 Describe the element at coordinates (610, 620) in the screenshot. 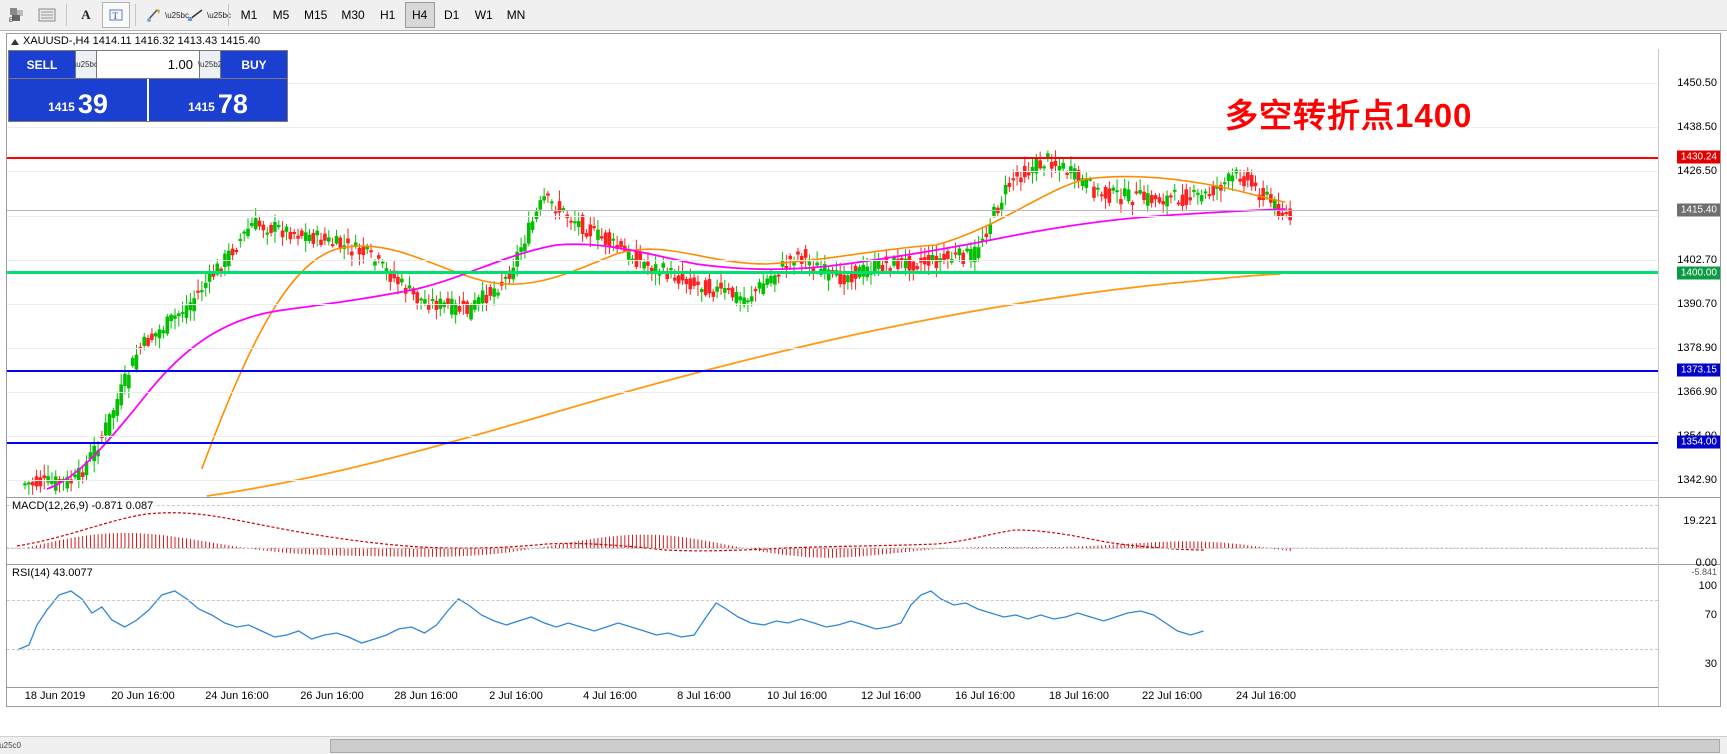

I see `rsi-series` at that location.